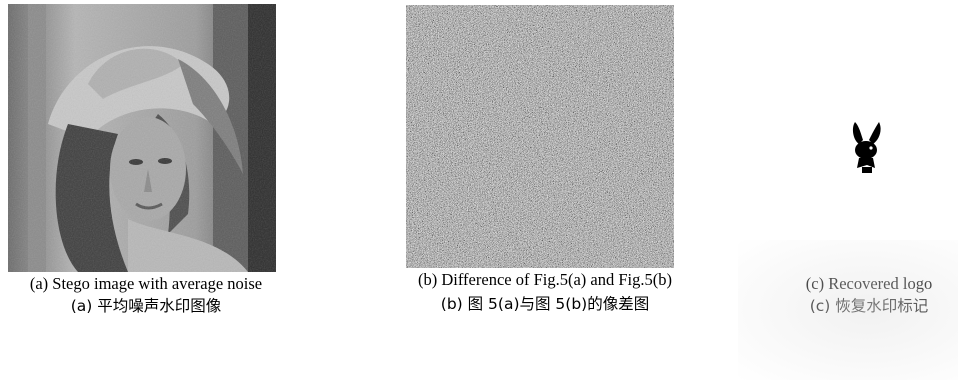 This screenshot has height=380, width=958. Describe the element at coordinates (146, 283) in the screenshot. I see `caption-a-english: (a) Stego image with average noise` at that location.